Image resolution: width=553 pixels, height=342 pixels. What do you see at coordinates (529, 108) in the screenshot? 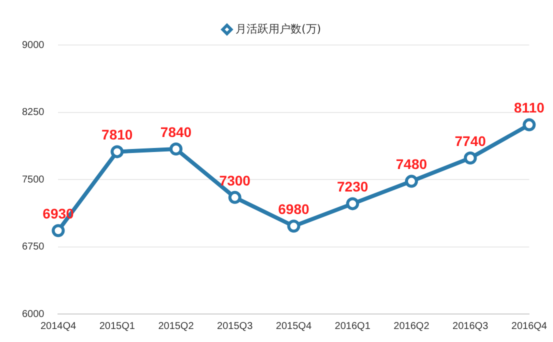
I see `data-label: 8110` at bounding box center [529, 108].